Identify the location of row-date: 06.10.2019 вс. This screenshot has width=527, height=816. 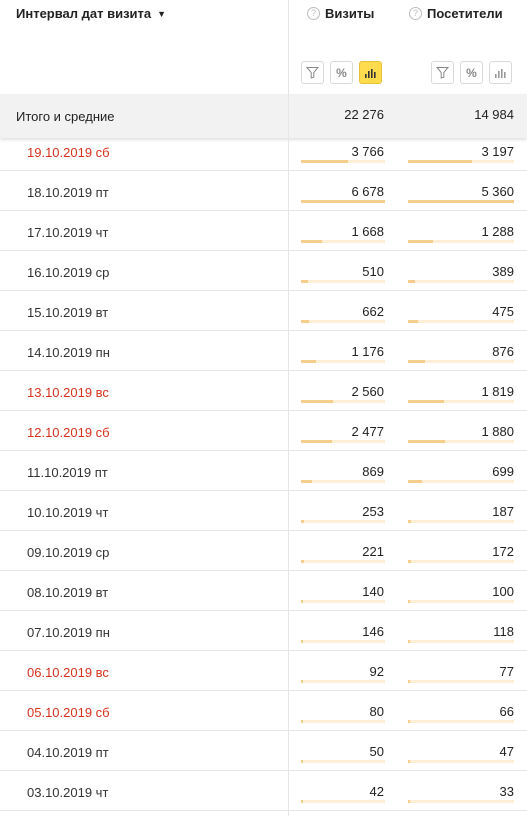
(68, 672).